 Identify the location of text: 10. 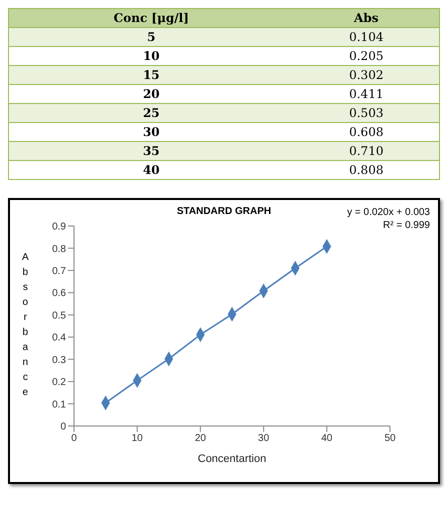
(151, 56).